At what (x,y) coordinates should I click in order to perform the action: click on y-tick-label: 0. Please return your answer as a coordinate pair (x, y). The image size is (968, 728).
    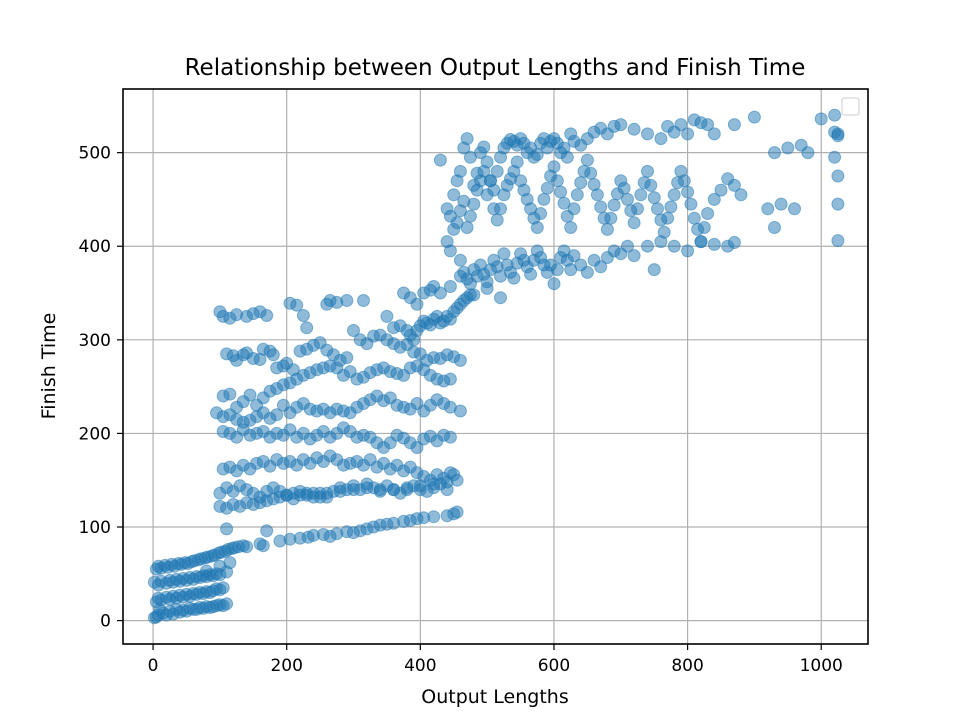
    Looking at the image, I should click on (105, 622).